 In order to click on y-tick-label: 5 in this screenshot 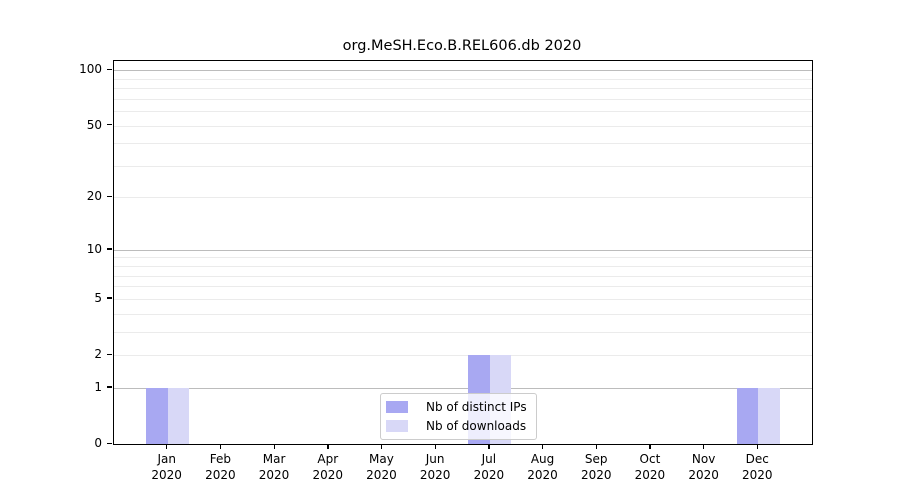, I will do `click(98, 297)`.